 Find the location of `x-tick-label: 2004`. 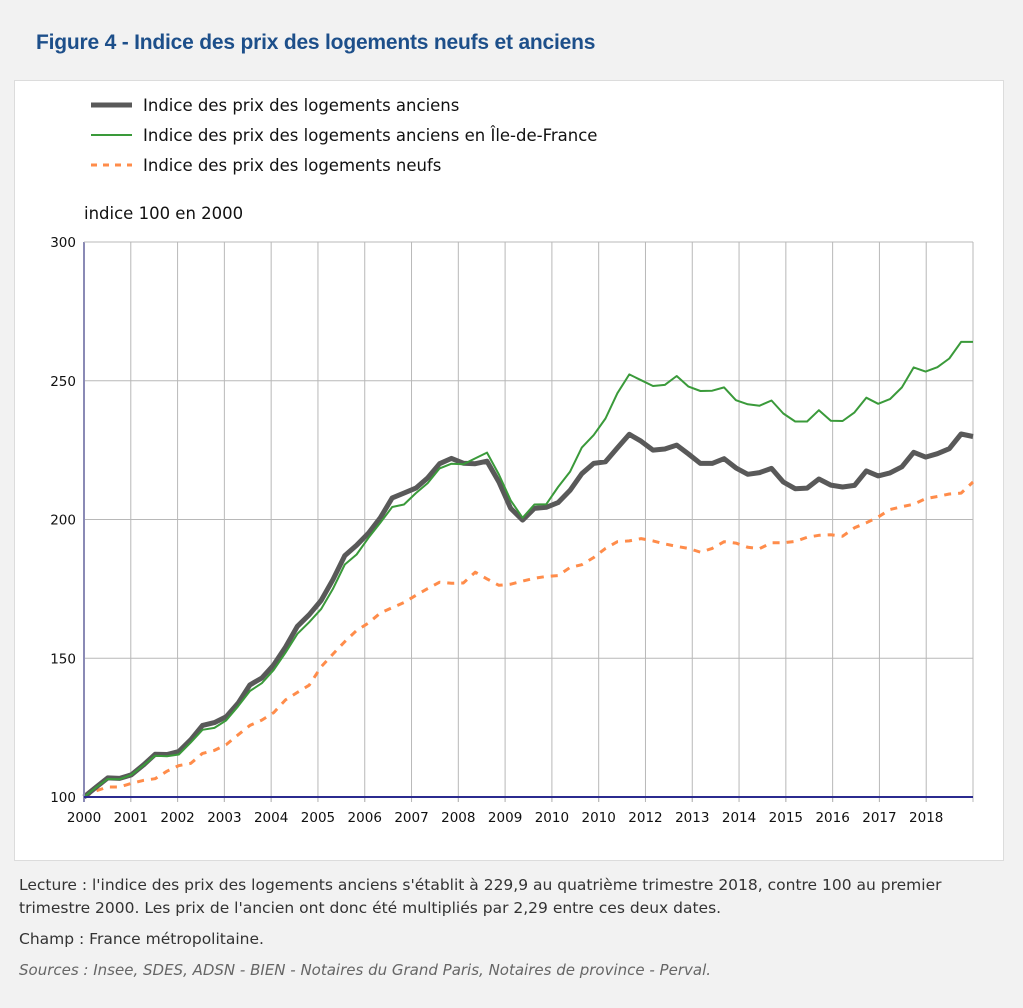

x-tick-label: 2004 is located at coordinates (271, 818).